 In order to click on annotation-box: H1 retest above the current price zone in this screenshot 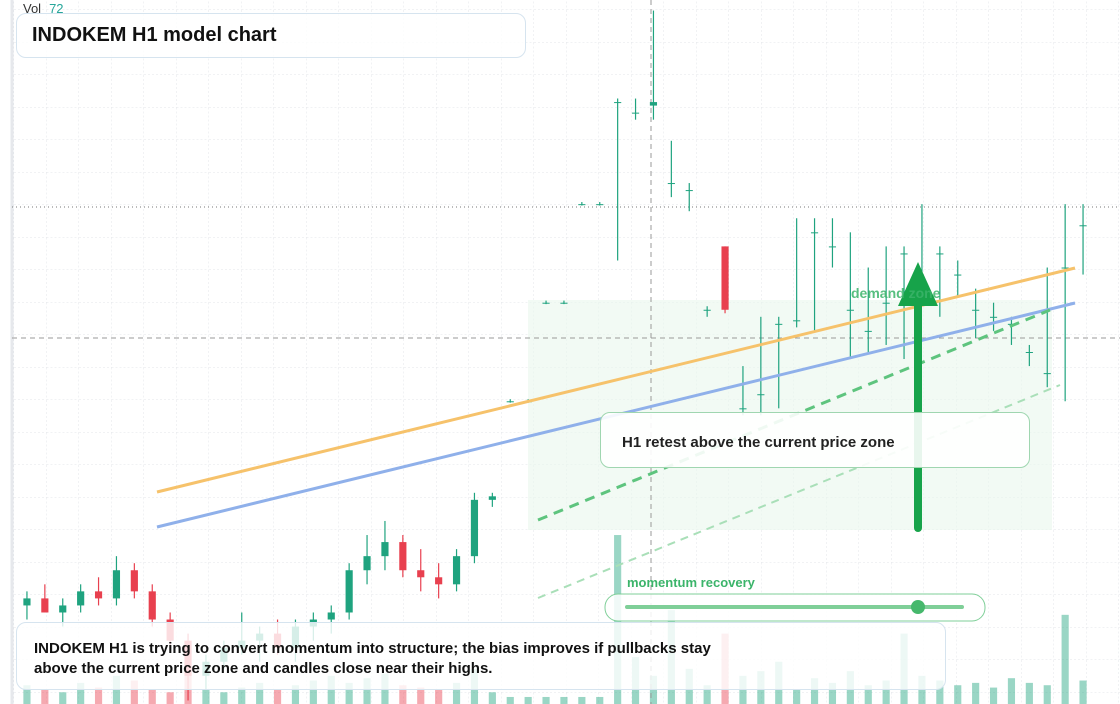, I will do `click(815, 440)`.